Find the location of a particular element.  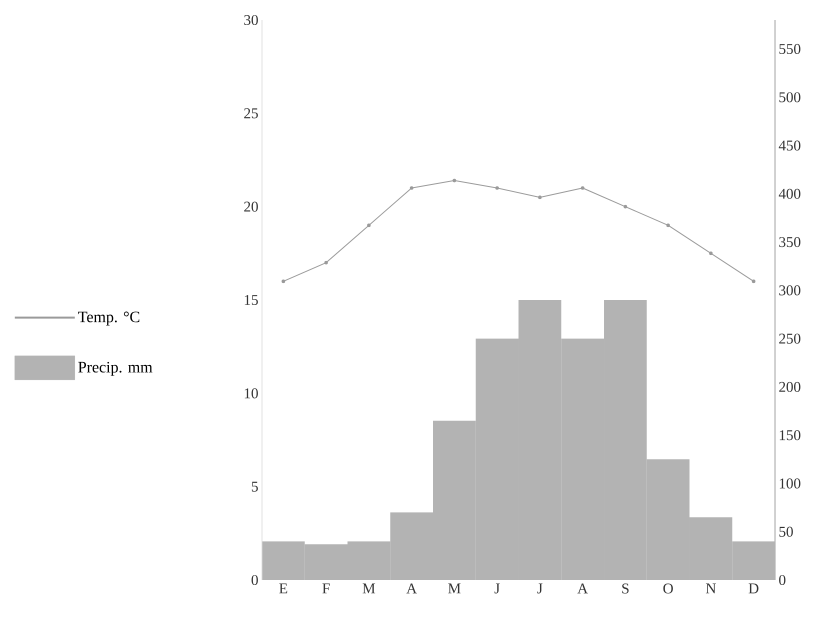

y2-tick-label: 100 is located at coordinates (790, 483).